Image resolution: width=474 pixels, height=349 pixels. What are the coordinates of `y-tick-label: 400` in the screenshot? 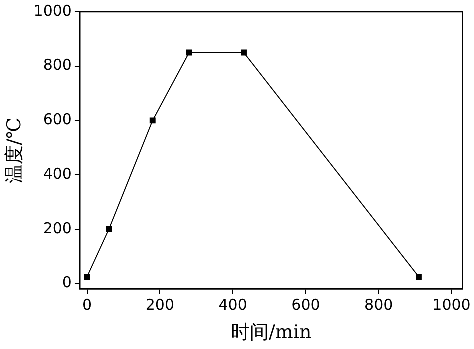 It's located at (57, 173).